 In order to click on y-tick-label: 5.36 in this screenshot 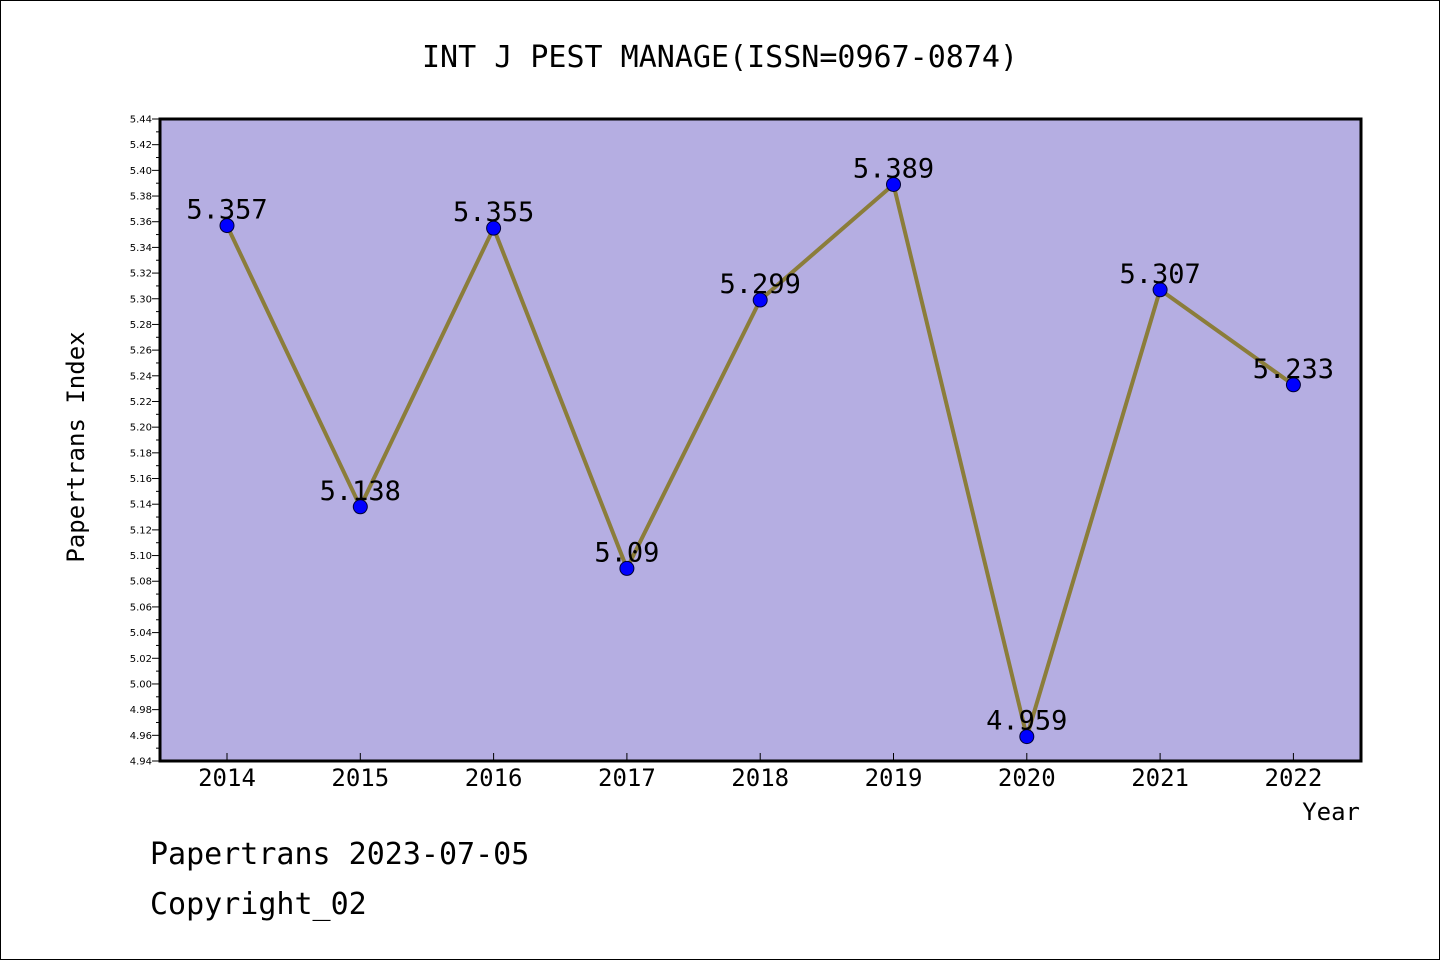, I will do `click(141, 222)`.